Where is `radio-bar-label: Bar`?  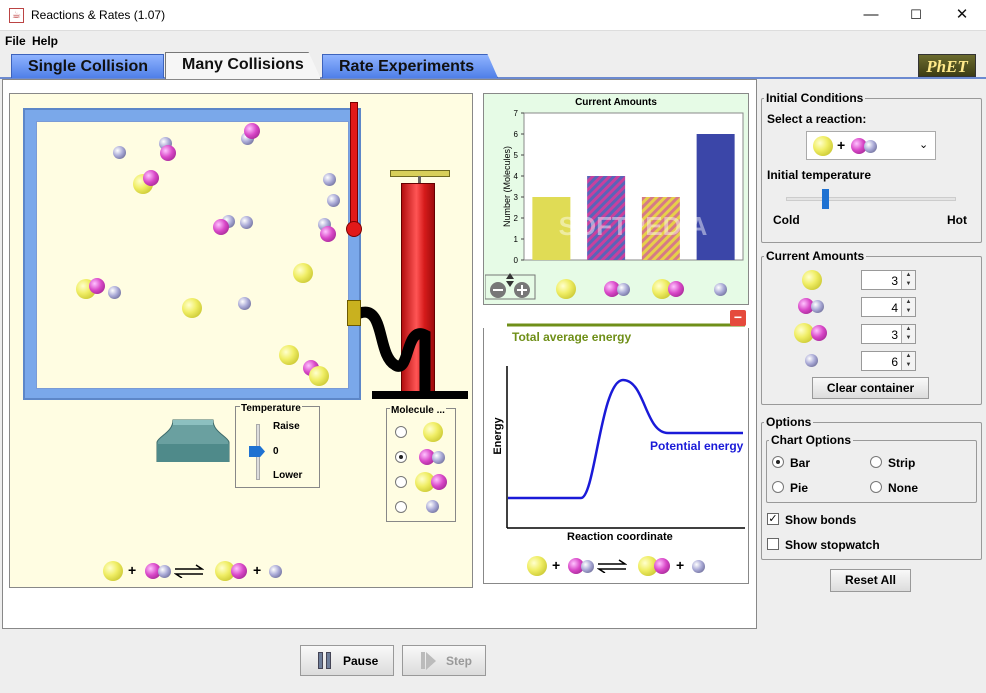
radio-bar-label: Bar is located at coordinates (800, 463).